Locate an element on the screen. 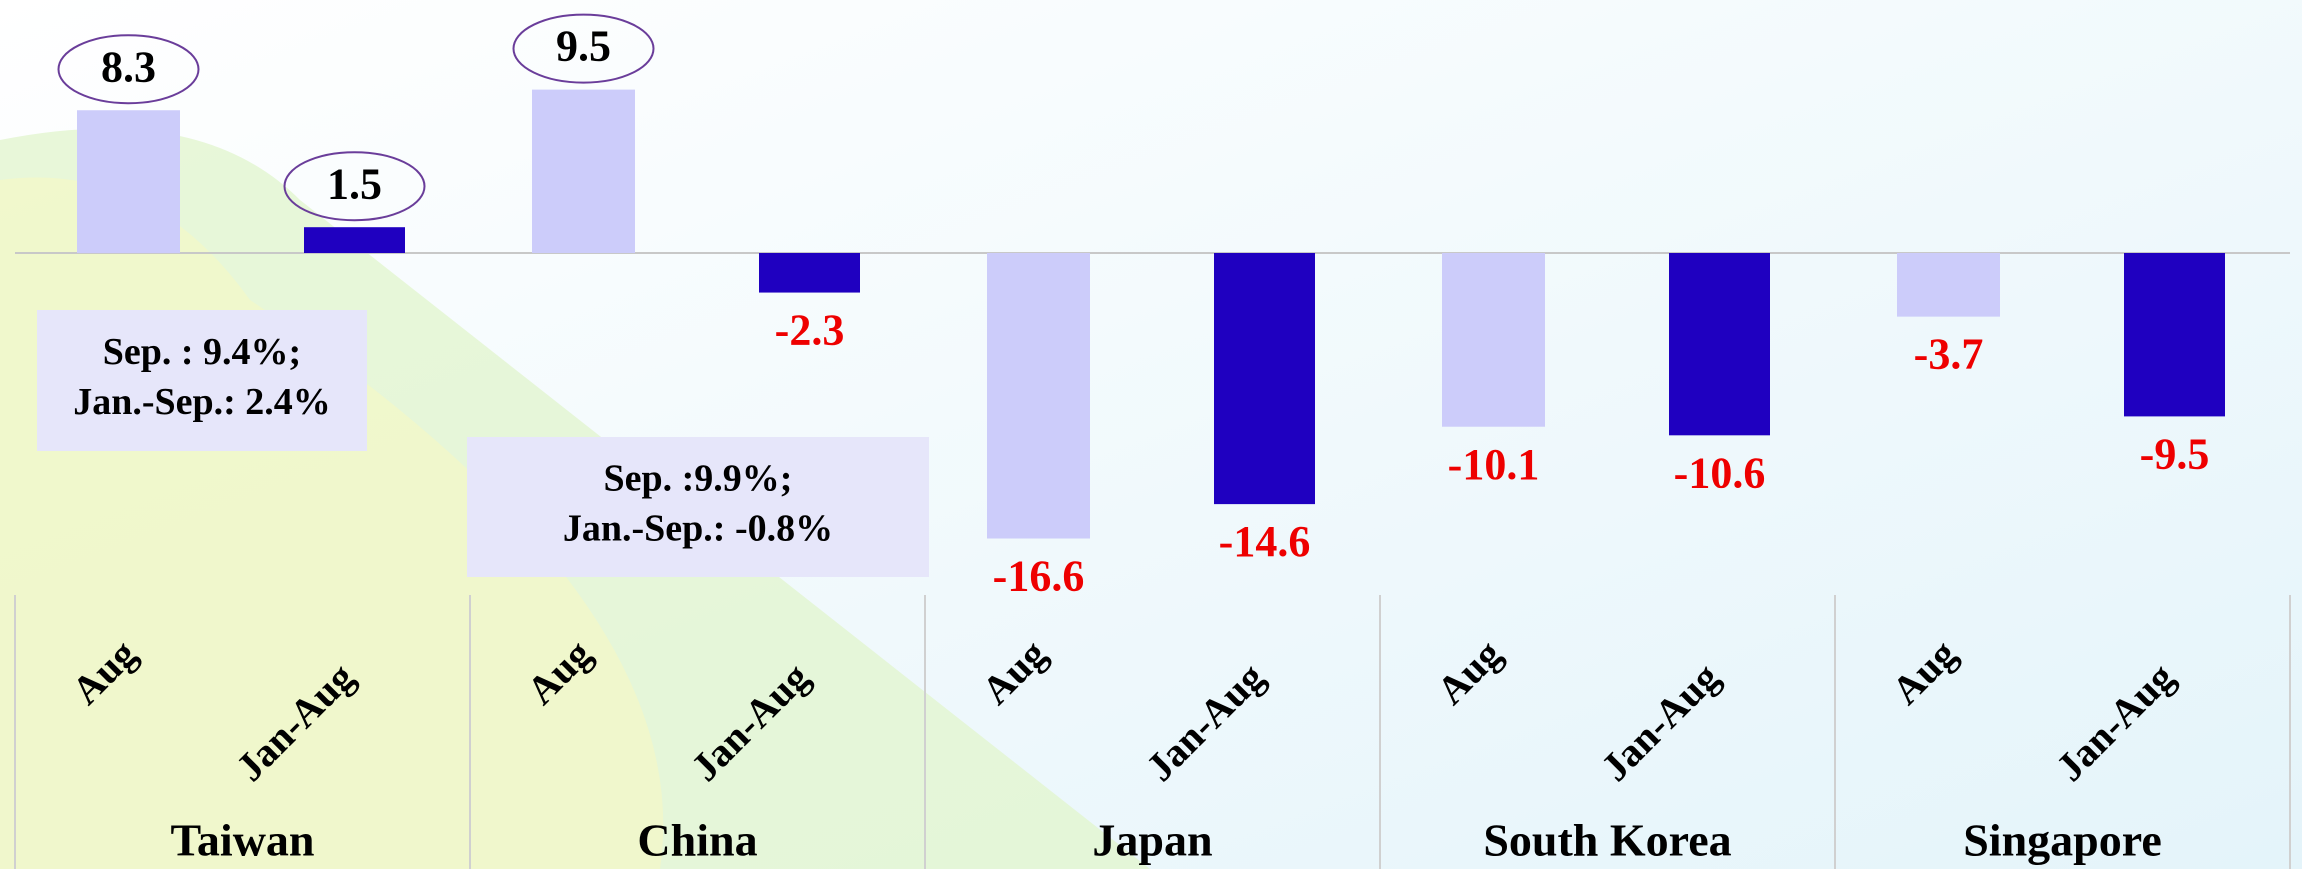 The height and width of the screenshot is (869, 2302). annotation-text: Jan.-Sep.: 2.4% is located at coordinates (202, 402).